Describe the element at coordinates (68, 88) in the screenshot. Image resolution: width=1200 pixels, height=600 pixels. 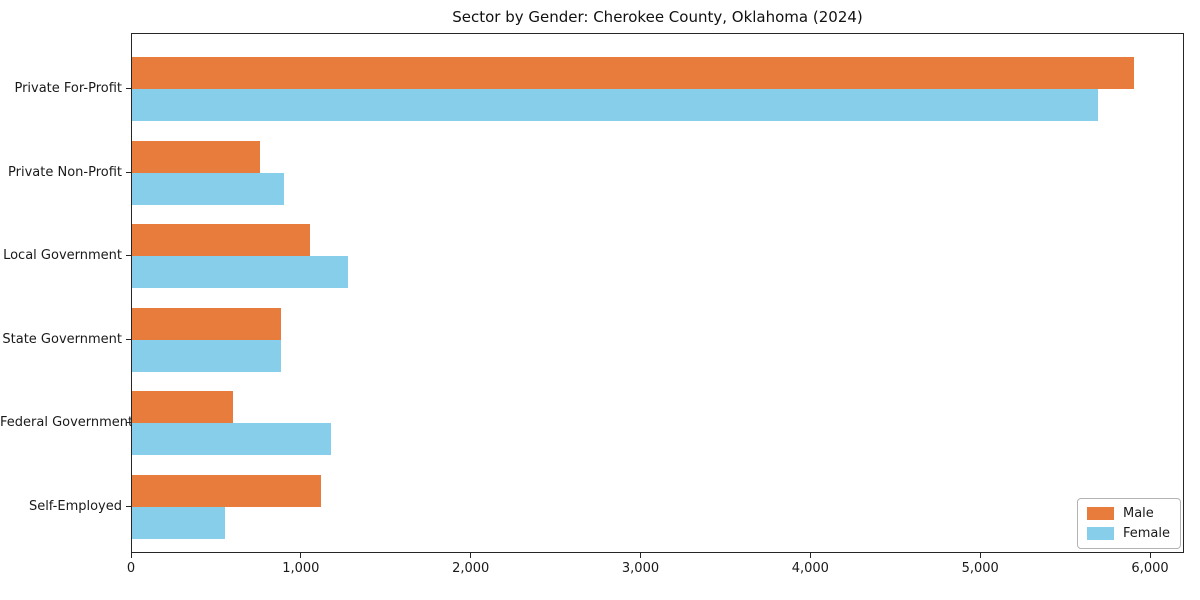
I see `y-tick-label-private-for-profit: Private For-Profit` at that location.